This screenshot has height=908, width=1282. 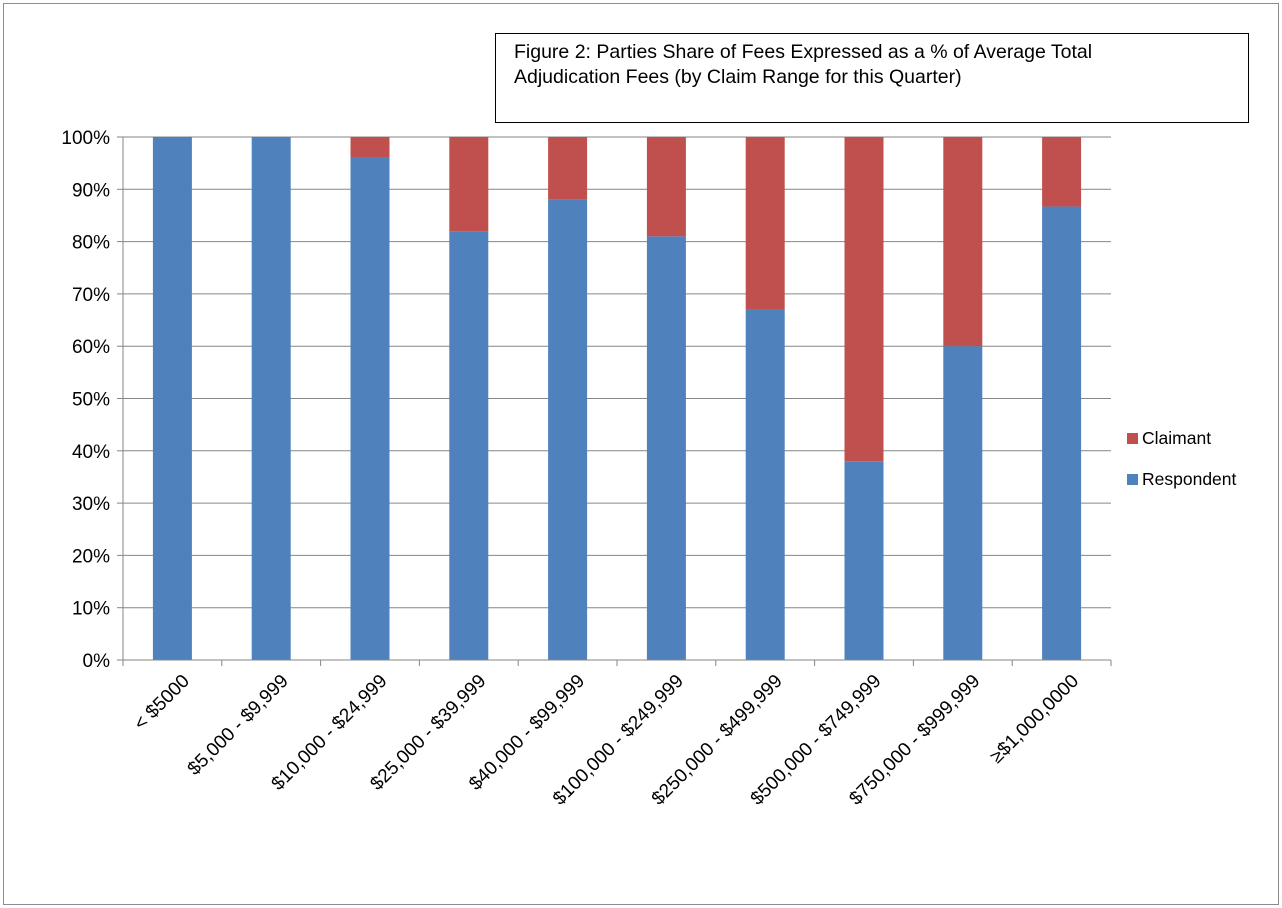 I want to click on y-tick-label: 30%, so click(x=91, y=504).